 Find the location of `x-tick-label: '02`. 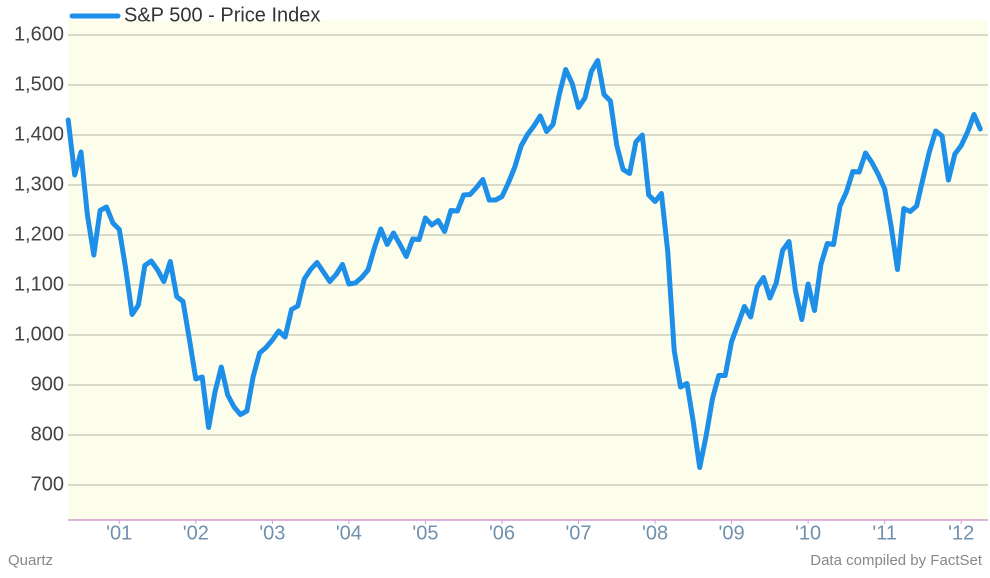

x-tick-label: '02 is located at coordinates (196, 533).